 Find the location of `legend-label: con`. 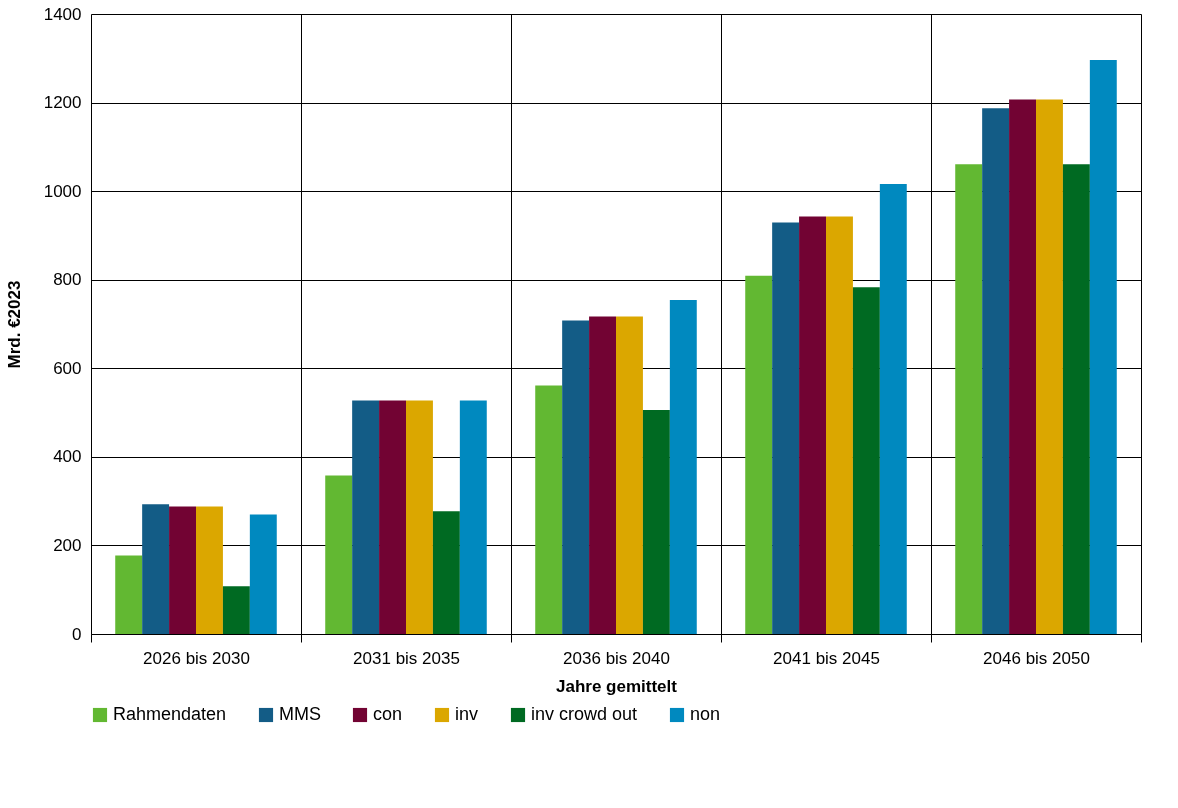

legend-label: con is located at coordinates (388, 714).